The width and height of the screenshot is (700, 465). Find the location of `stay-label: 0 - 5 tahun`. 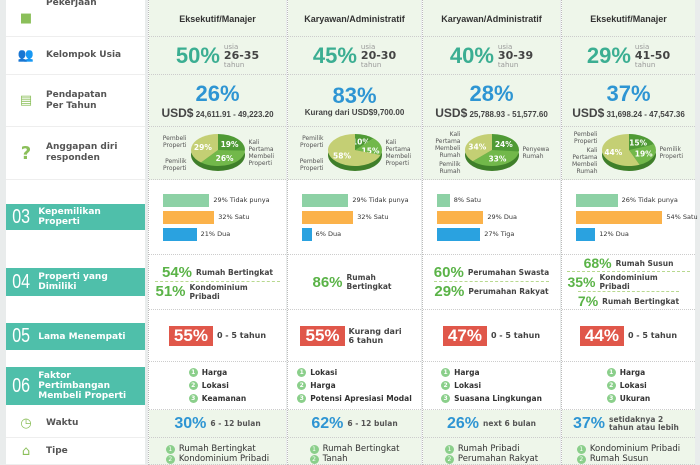

stay-label: 0 - 5 tahun is located at coordinates (652, 335).